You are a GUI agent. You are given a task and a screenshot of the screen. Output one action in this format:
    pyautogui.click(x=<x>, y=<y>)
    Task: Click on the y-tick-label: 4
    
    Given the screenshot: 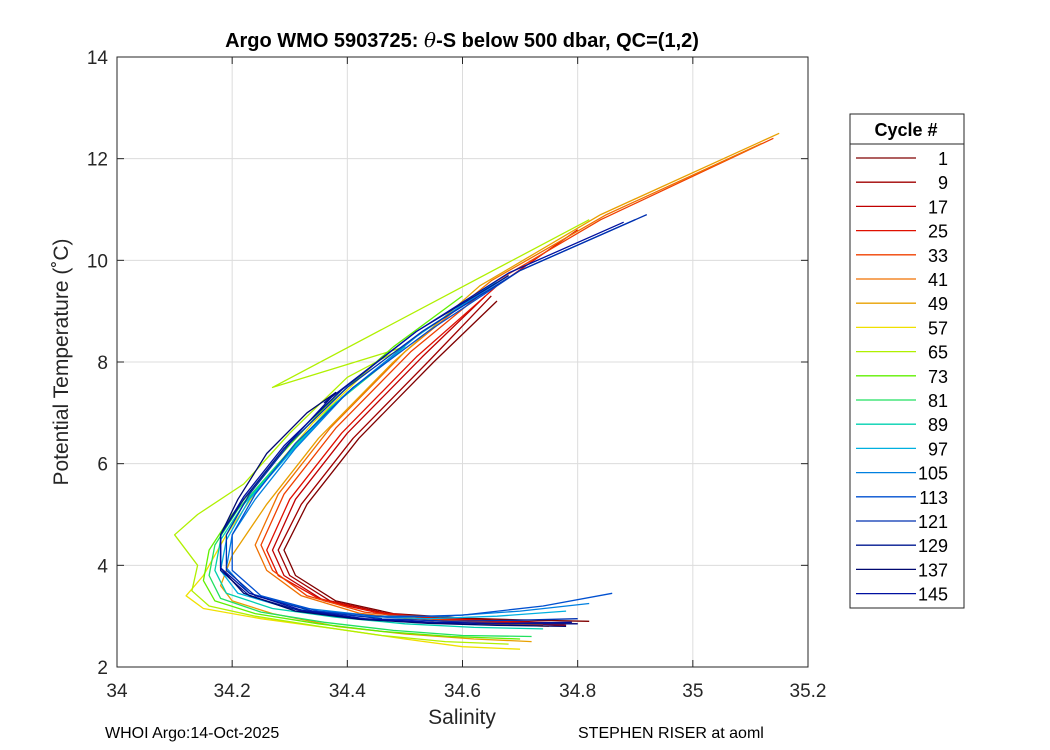 What is the action you would take?
    pyautogui.click(x=102, y=566)
    